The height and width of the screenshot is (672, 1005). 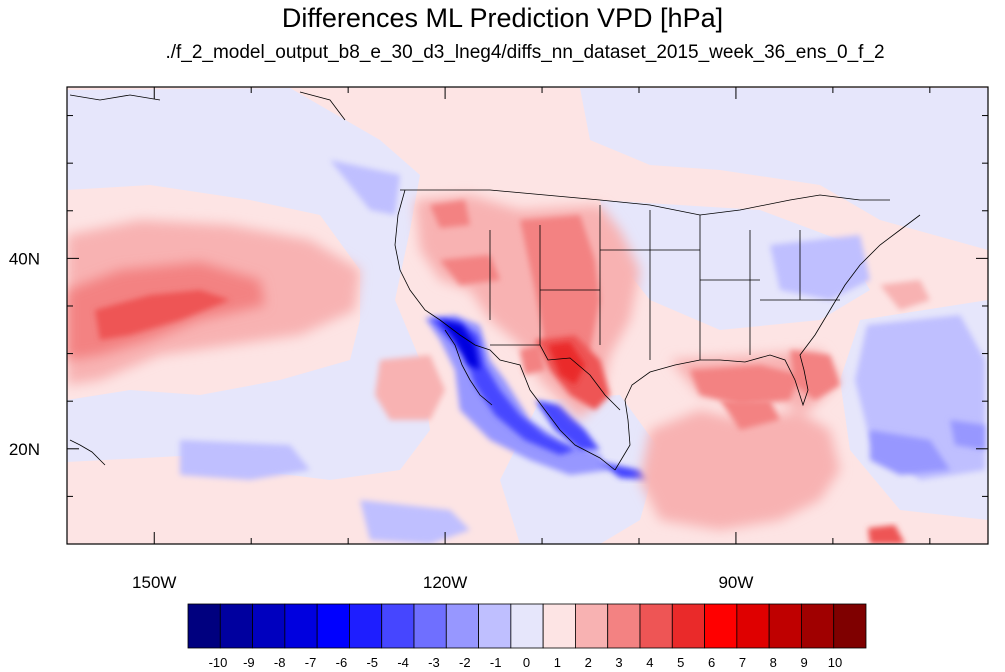 What do you see at coordinates (742, 662) in the screenshot?
I see `colorbar-label: 7` at bounding box center [742, 662].